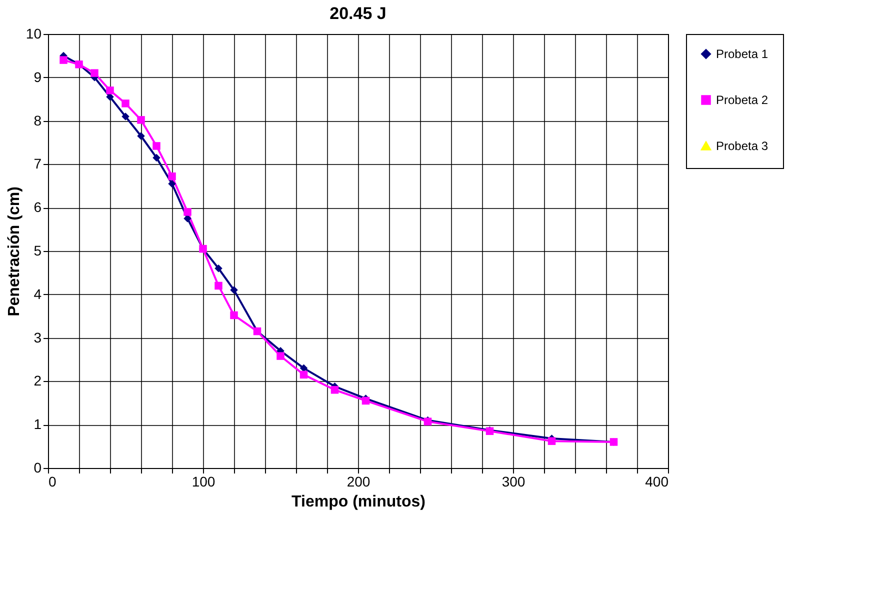  What do you see at coordinates (38, 337) in the screenshot?
I see `y-tick-label: 3` at bounding box center [38, 337].